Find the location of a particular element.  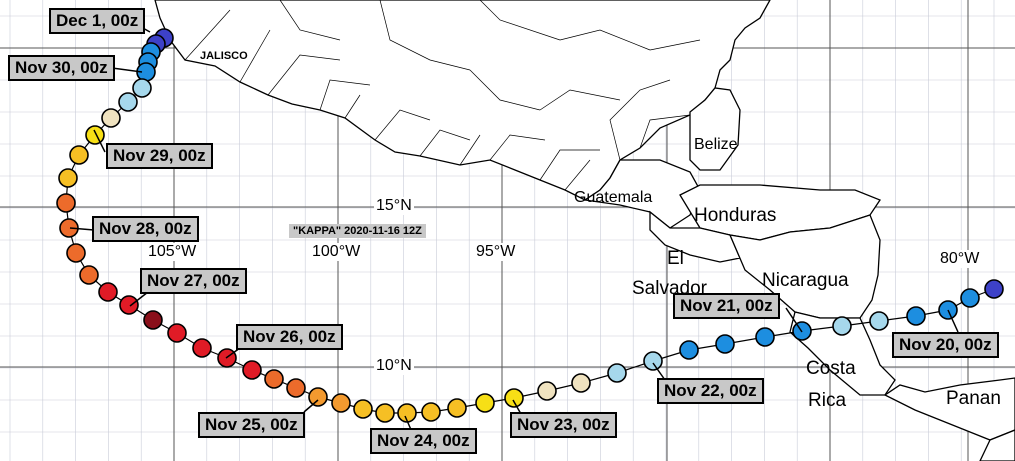

guatemala-landmass is located at coordinates (642, 194).